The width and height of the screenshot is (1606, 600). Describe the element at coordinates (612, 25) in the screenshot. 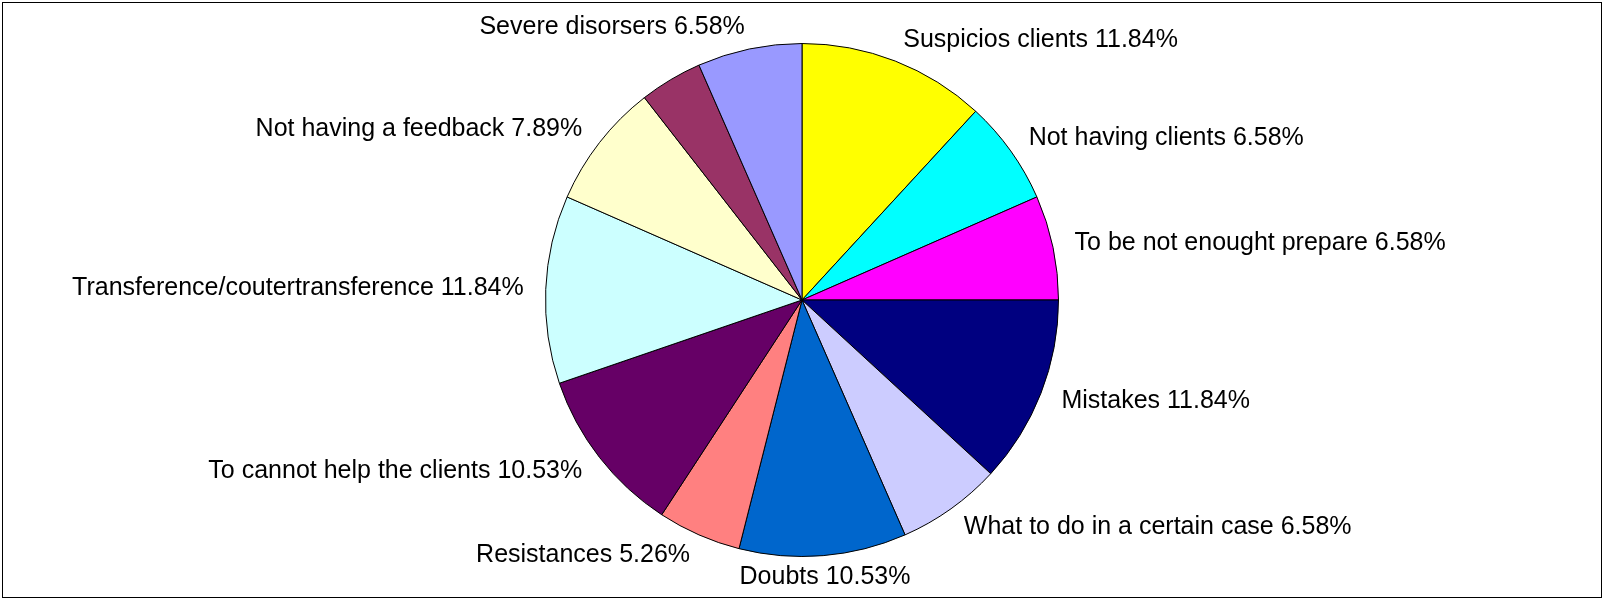

I see `slice-label: Severe disorsers 6.58%` at that location.